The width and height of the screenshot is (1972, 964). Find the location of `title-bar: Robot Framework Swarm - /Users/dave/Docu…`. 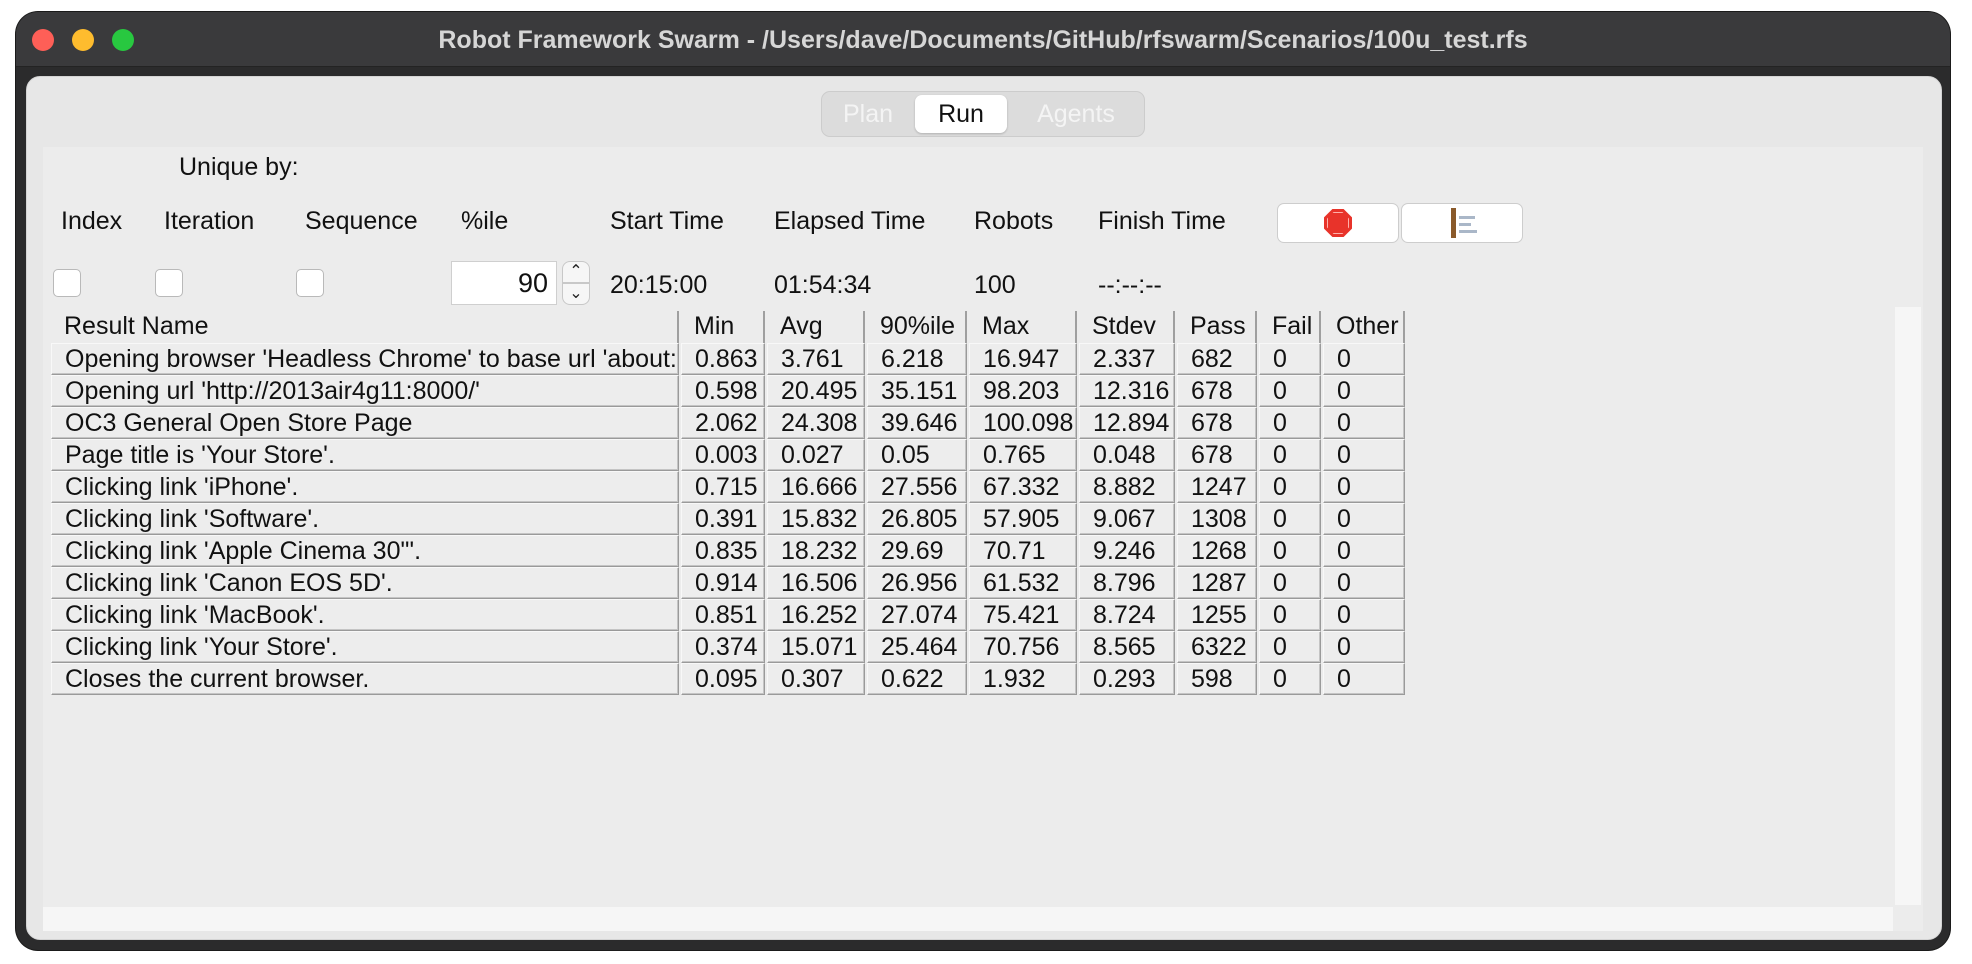

title-bar: Robot Framework Swarm - /Users/dave/Docu… is located at coordinates (983, 39).